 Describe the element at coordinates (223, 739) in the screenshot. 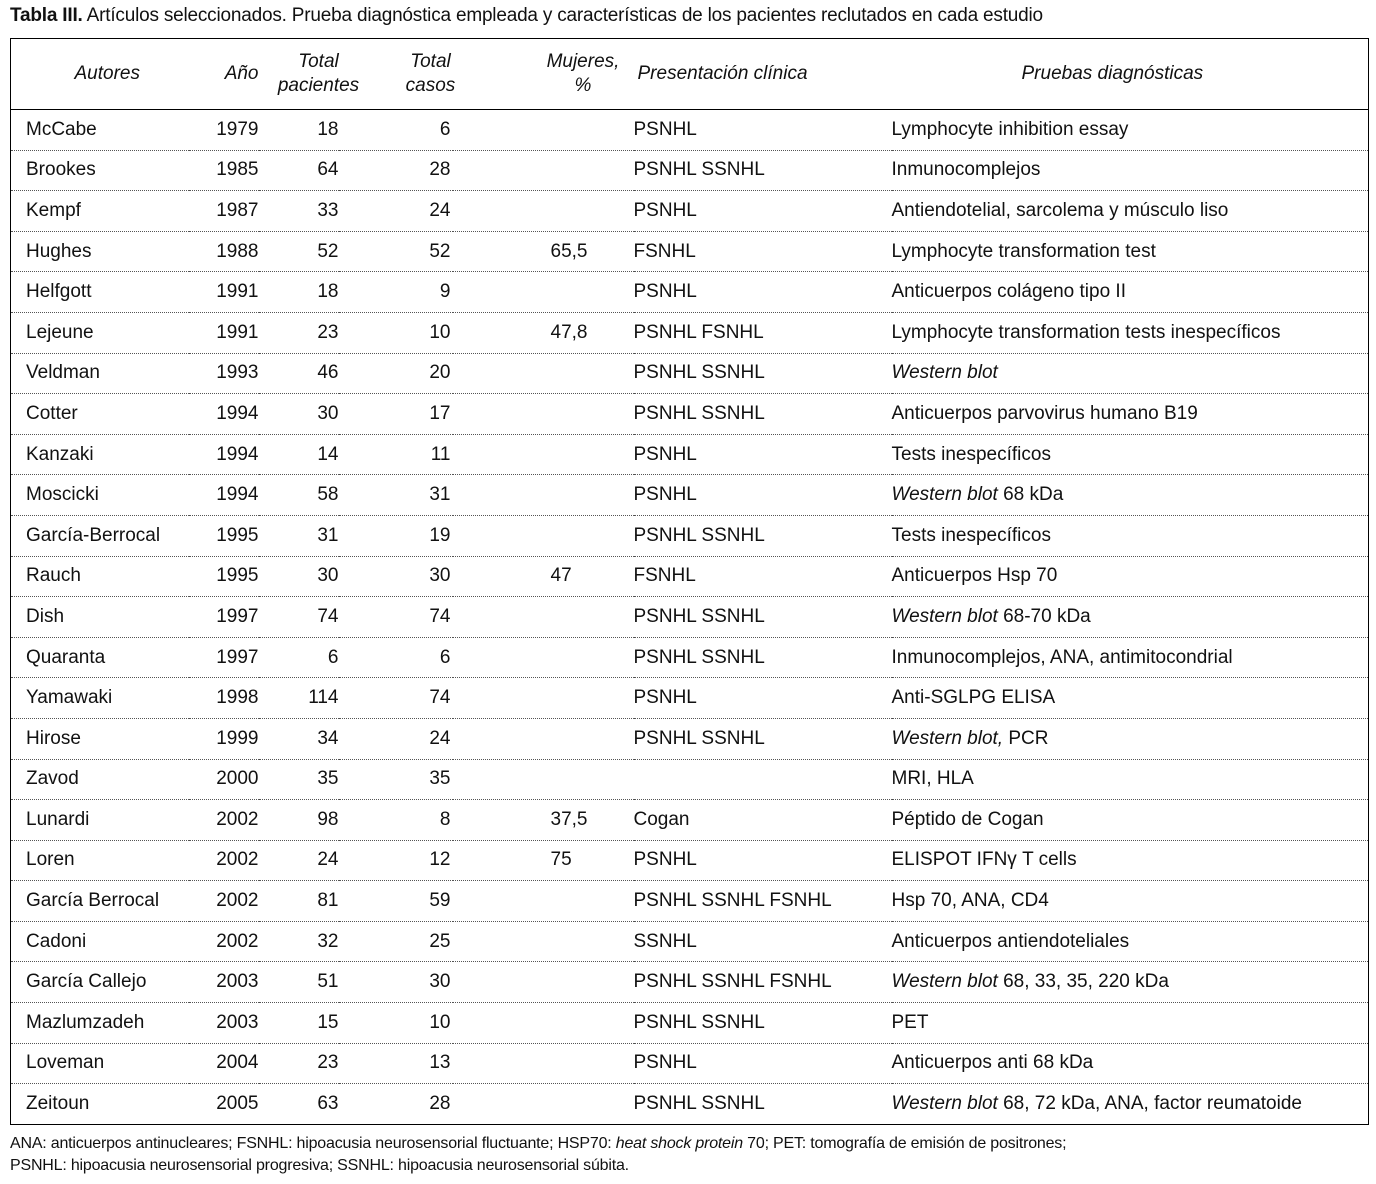

I see `cell-anio: 1999` at that location.